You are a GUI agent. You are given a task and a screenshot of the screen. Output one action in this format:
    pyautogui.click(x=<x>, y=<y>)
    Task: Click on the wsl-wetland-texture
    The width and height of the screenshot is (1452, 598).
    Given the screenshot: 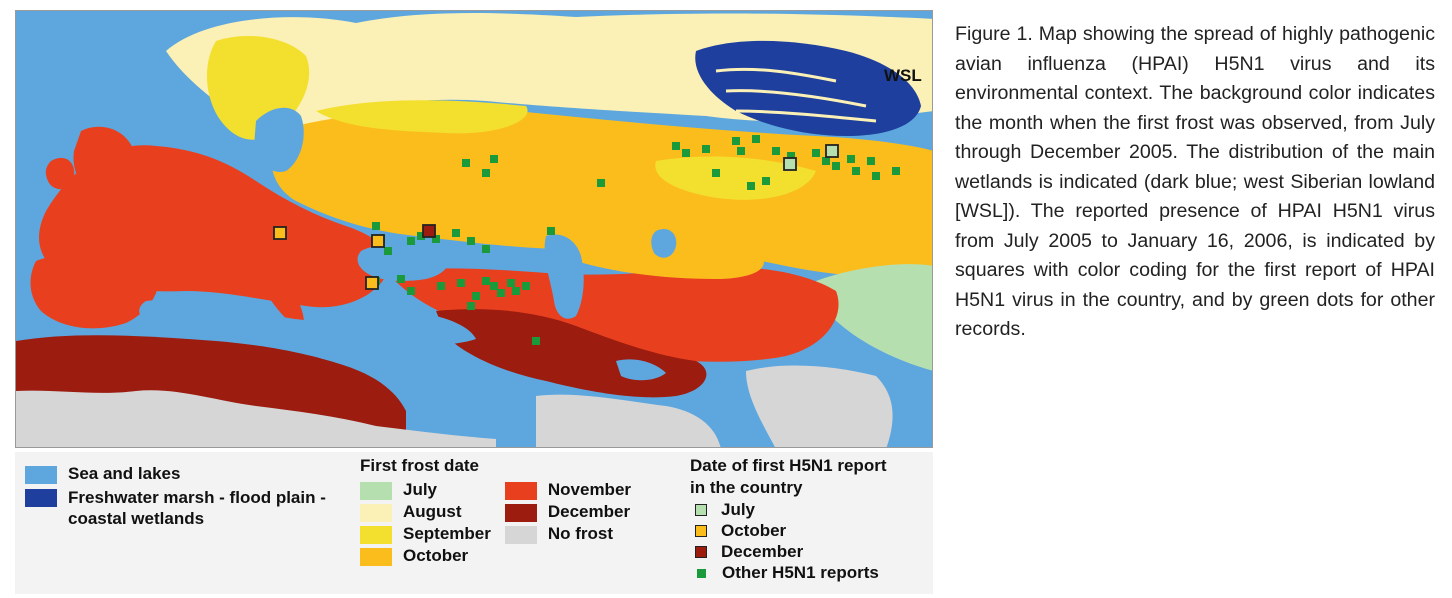 What is the action you would take?
    pyautogui.click(x=796, y=95)
    